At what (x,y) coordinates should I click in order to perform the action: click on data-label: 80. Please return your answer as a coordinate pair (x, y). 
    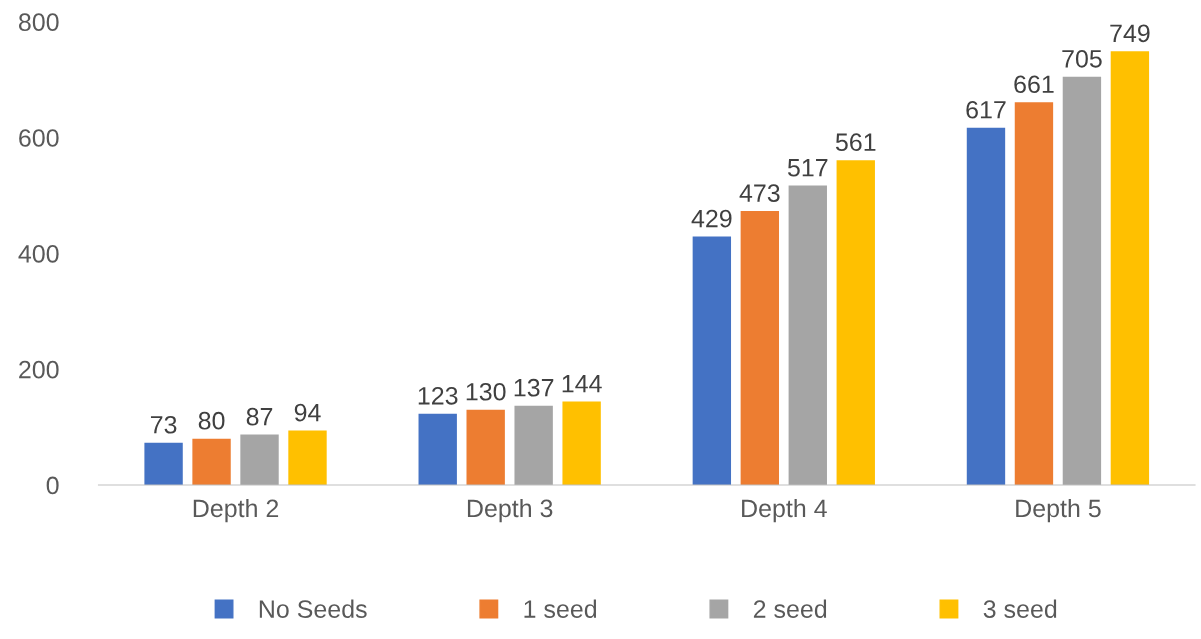
    Looking at the image, I should click on (211, 420).